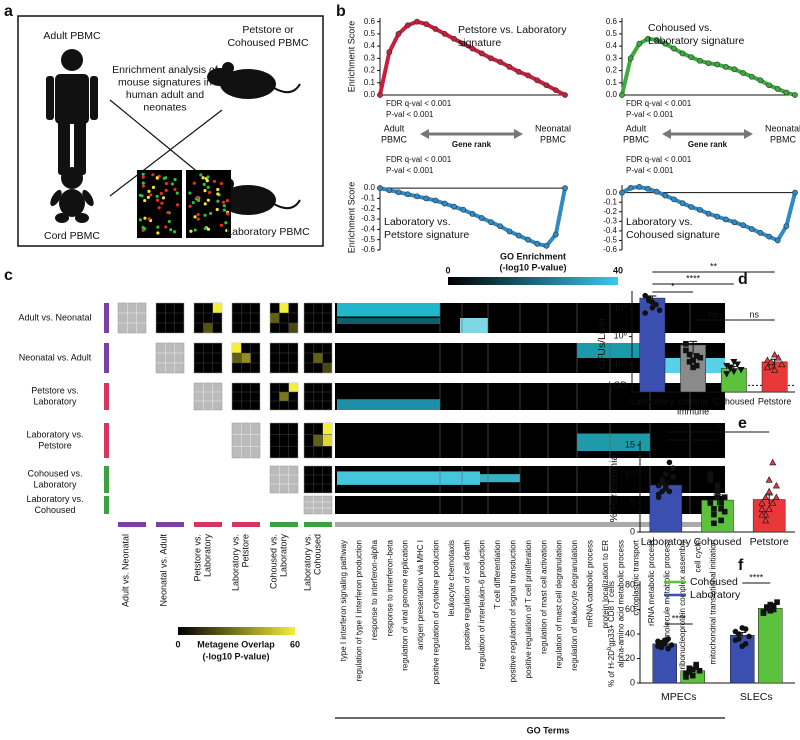 The height and width of the screenshot is (740, 800). I want to click on y-tick-label: 0.4, so click(612, 45).